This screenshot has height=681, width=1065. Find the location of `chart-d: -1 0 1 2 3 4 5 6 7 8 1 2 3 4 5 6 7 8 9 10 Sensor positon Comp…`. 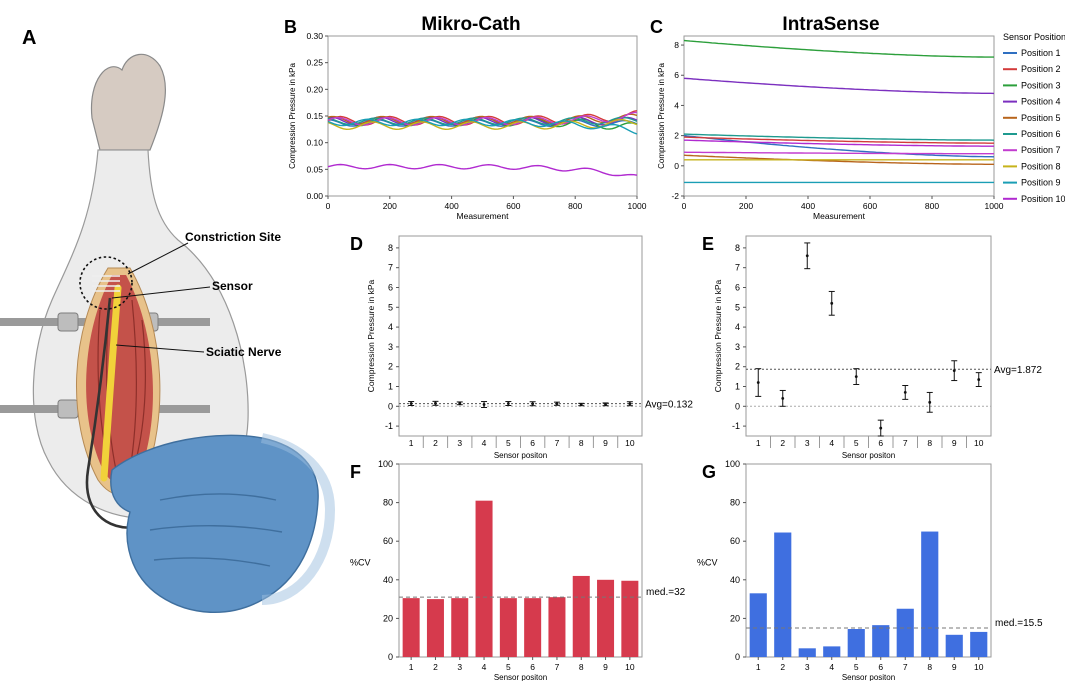

chart-d: -1 0 1 2 3 4 5 6 7 8 1 2 3 4 5 6 7 8 9 10 Sensor positon Comp… is located at coordinates (529, 347).